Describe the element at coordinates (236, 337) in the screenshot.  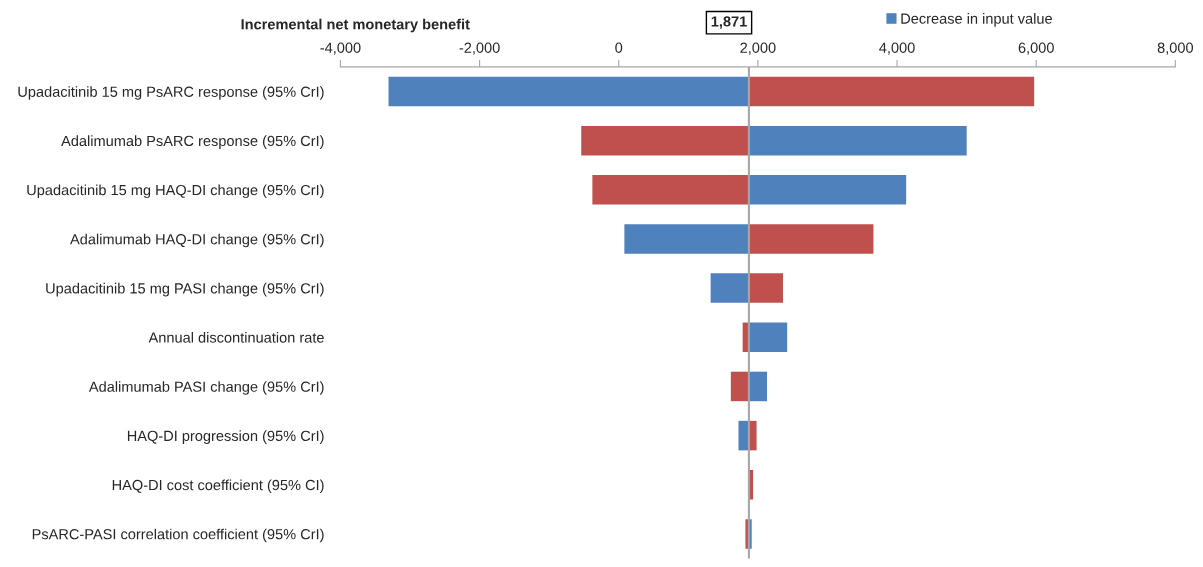
I see `y-tick-label: Annual discontinuation rate` at that location.